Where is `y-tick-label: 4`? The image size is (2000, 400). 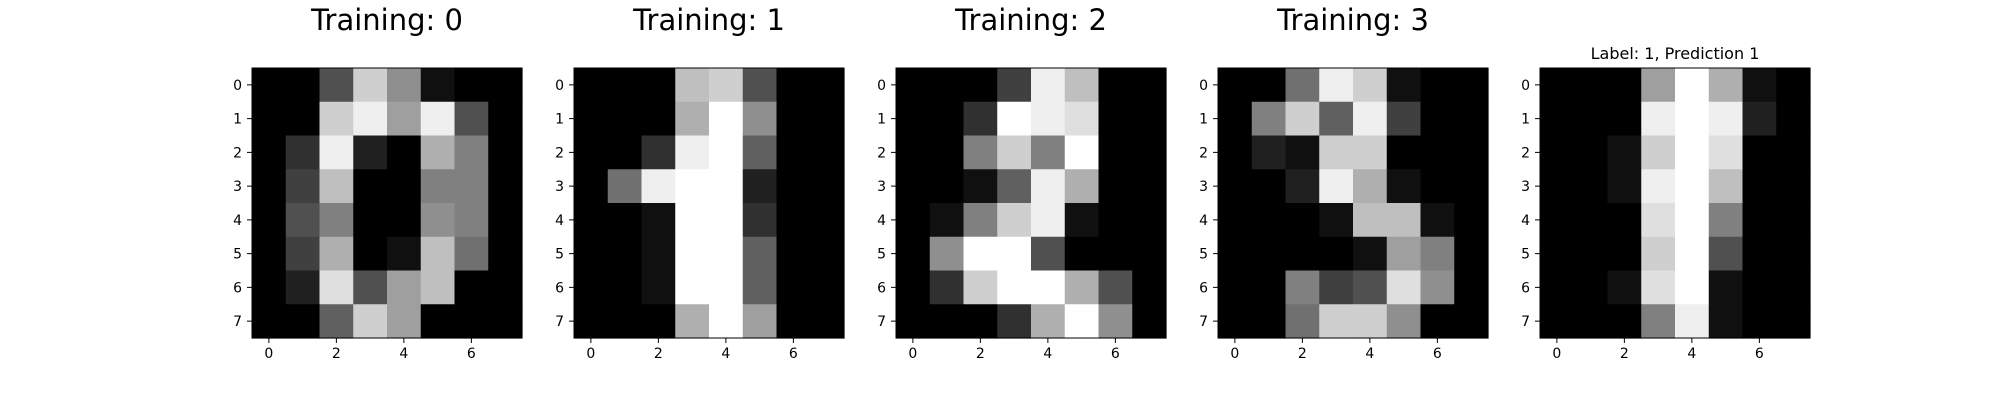 y-tick-label: 4 is located at coordinates (559, 221).